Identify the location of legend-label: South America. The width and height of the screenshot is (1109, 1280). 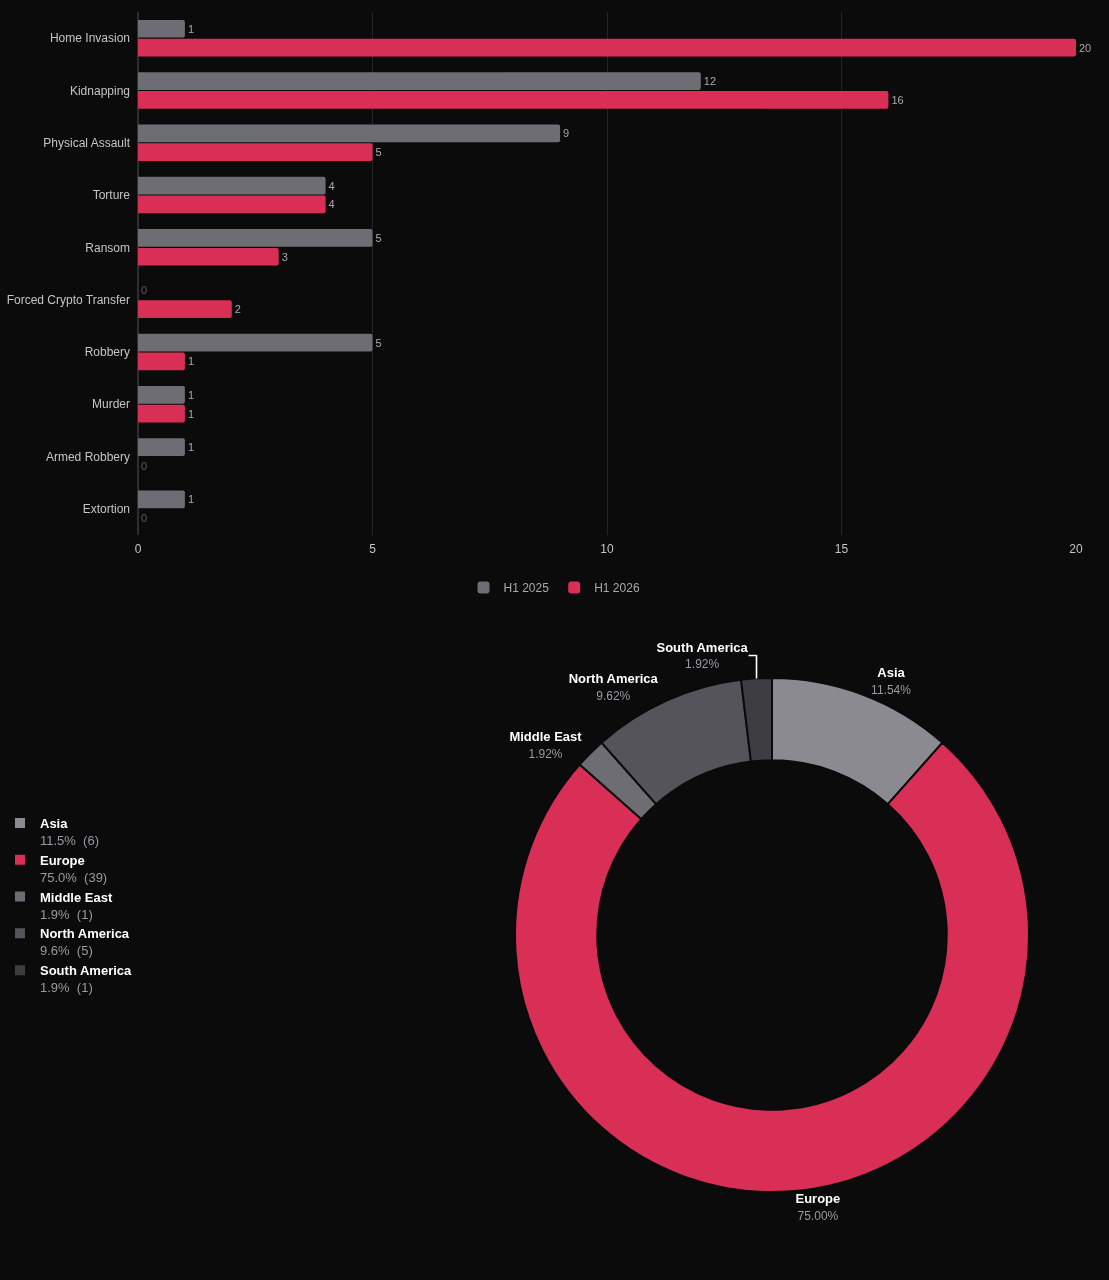
(86, 971).